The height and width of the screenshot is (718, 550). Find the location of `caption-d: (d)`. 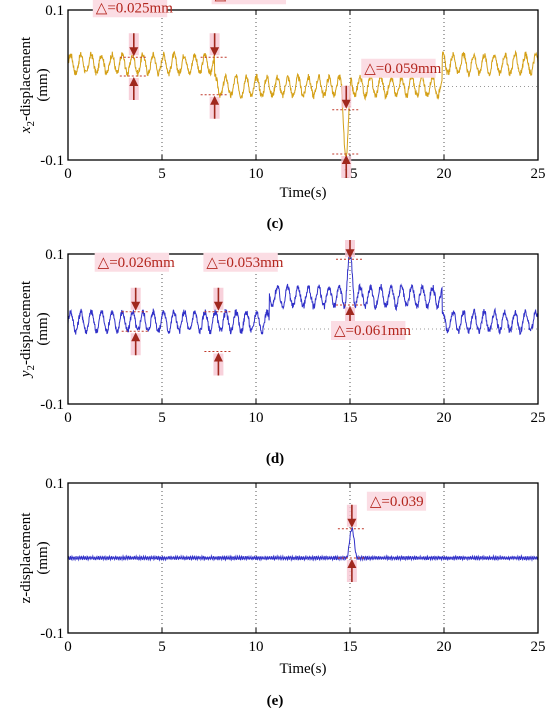

caption-d: (d) is located at coordinates (275, 459).